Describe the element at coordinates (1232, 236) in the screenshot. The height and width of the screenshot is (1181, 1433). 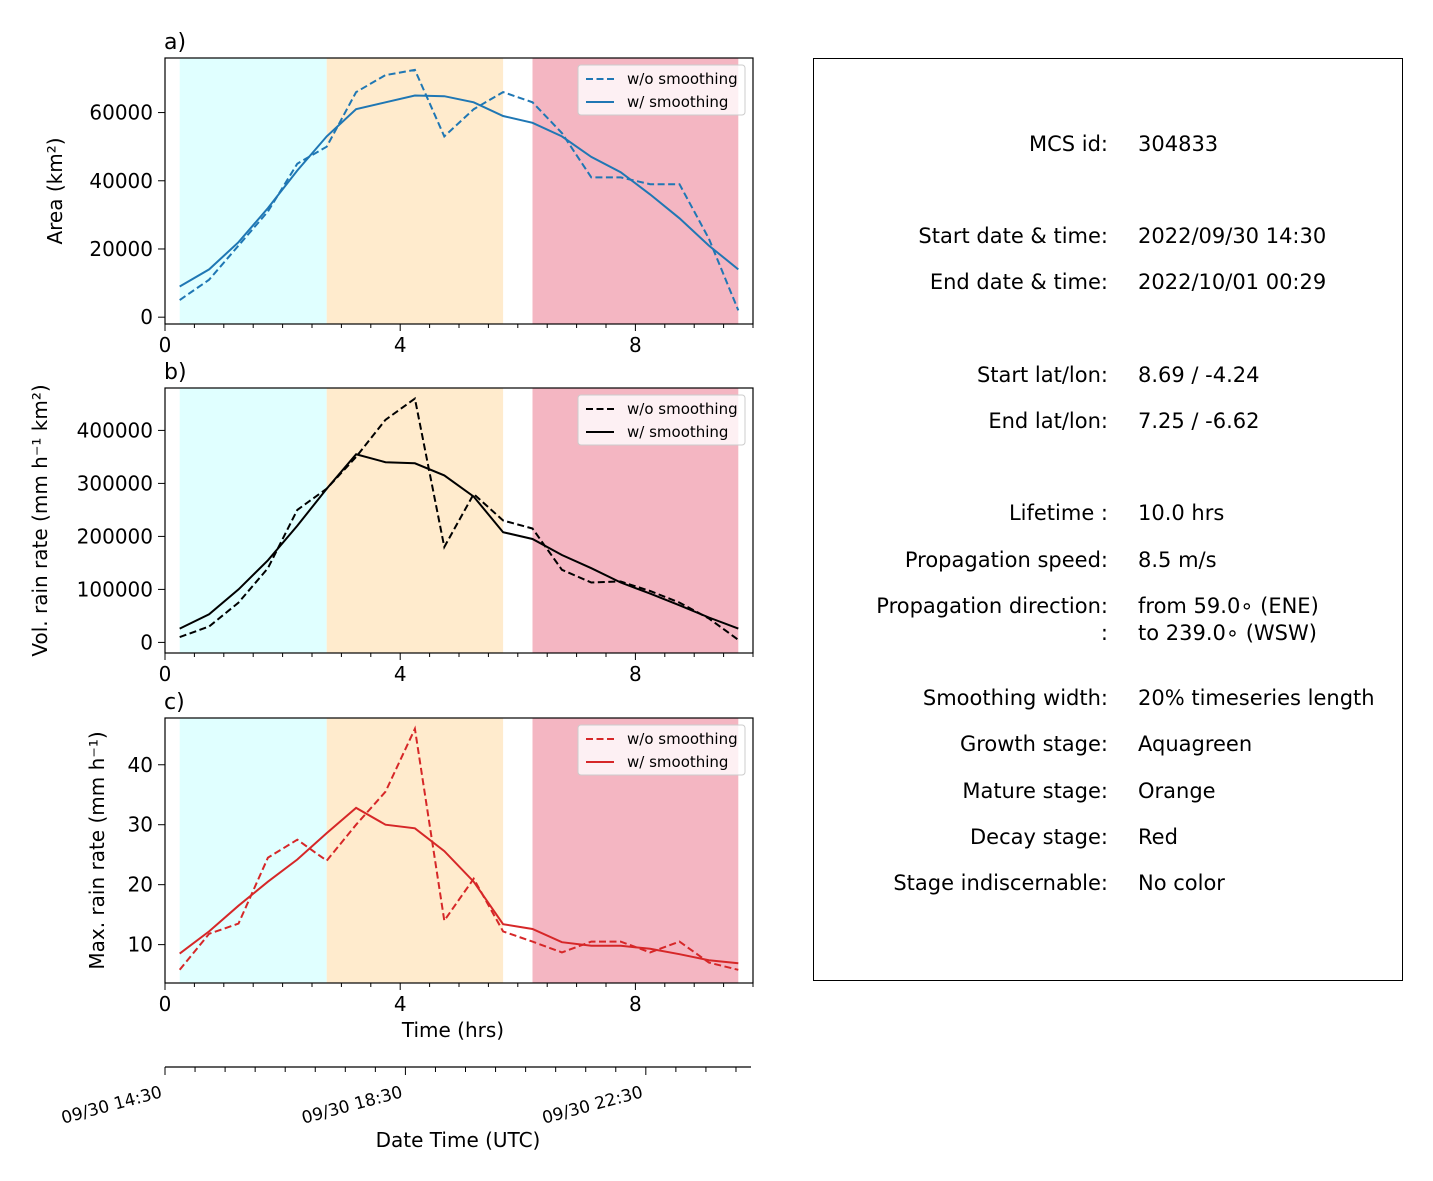
I see `info-value: 2022/09/30 14:30` at that location.